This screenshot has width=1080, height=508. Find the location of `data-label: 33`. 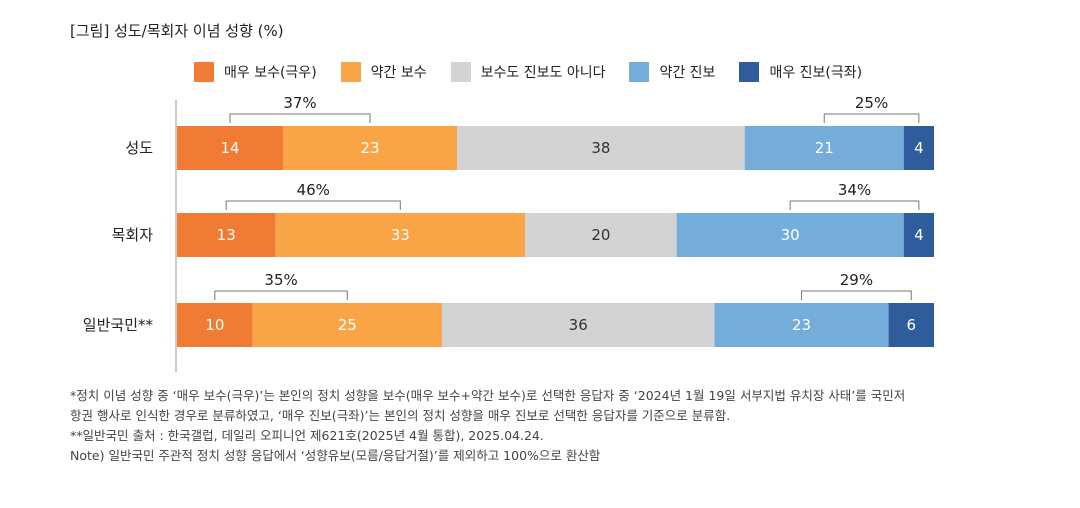

data-label: 33 is located at coordinates (400, 235).